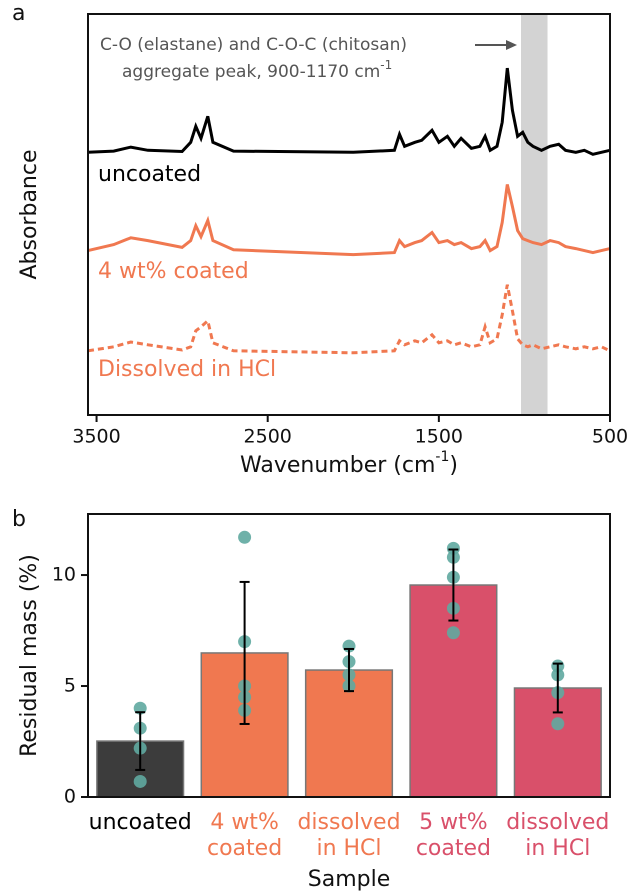 The width and height of the screenshot is (630, 895). What do you see at coordinates (442, 457) in the screenshot?
I see `x-axis-label-sup: -1` at bounding box center [442, 457].